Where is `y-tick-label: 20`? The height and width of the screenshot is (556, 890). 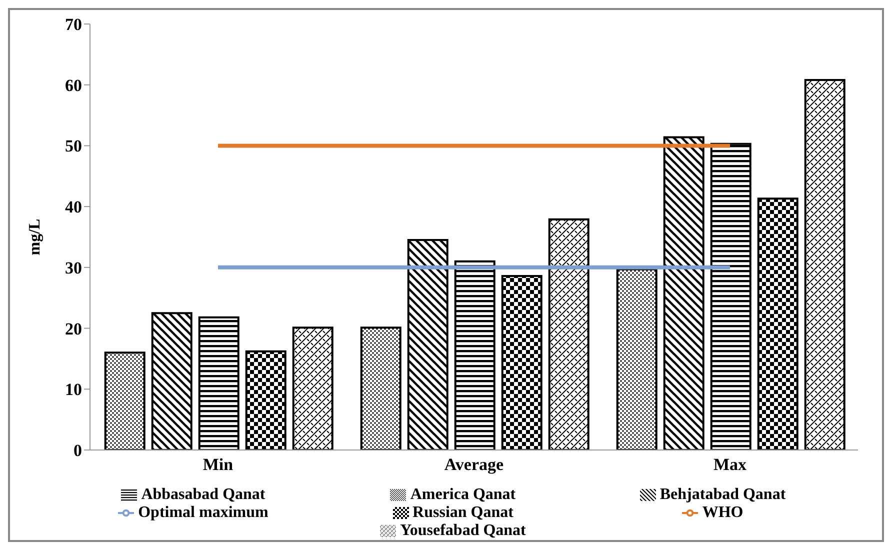
y-tick-label: 20 is located at coordinates (73, 328).